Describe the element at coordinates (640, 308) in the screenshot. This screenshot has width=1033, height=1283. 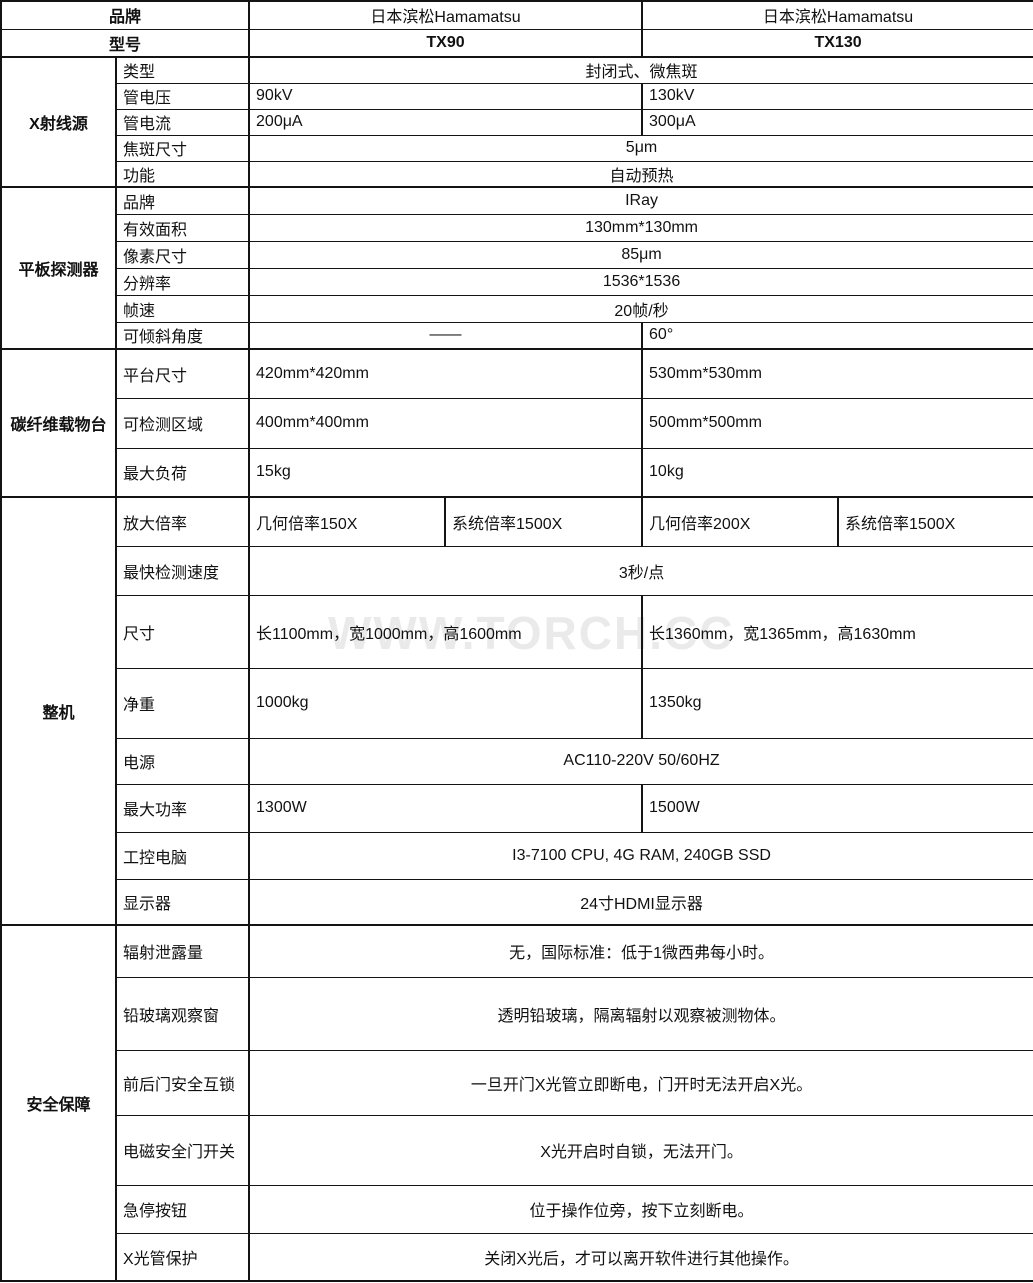
I see `spec-value-span: 20帧/秒` at that location.